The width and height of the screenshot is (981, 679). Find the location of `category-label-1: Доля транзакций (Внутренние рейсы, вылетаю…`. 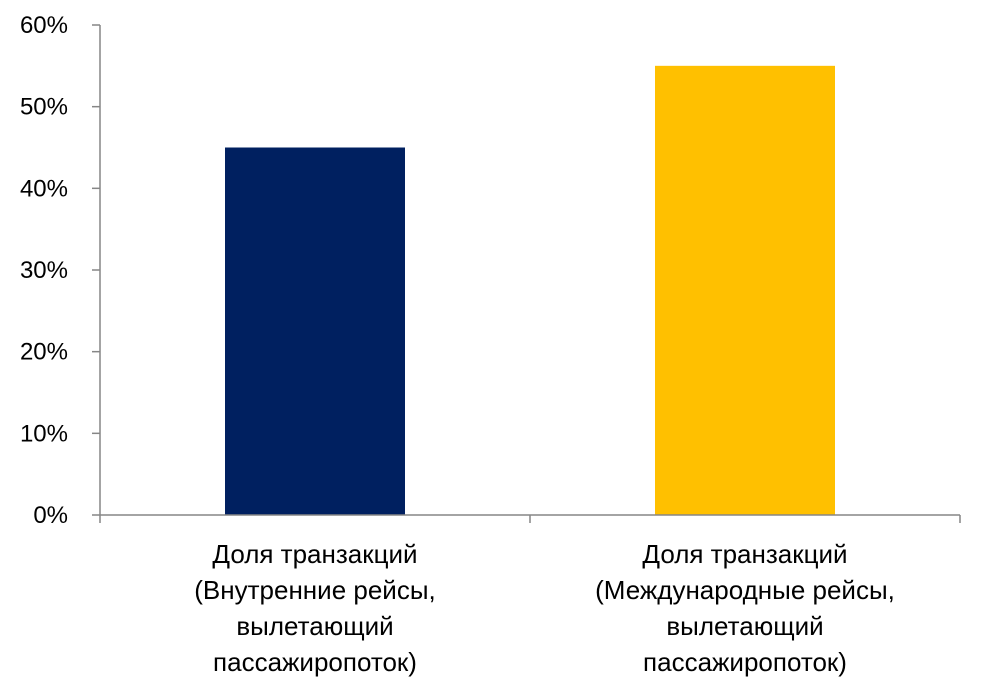

category-label-1: Доля транзакций (Внутренние рейсы, вылетаю… is located at coordinates (314, 608).